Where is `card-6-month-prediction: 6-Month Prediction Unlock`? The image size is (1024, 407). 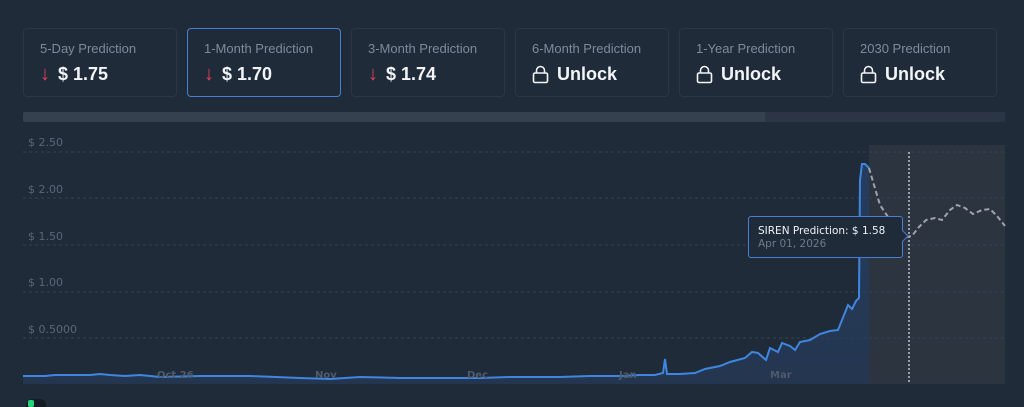
card-6-month-prediction: 6-Month Prediction Unlock is located at coordinates (592, 62).